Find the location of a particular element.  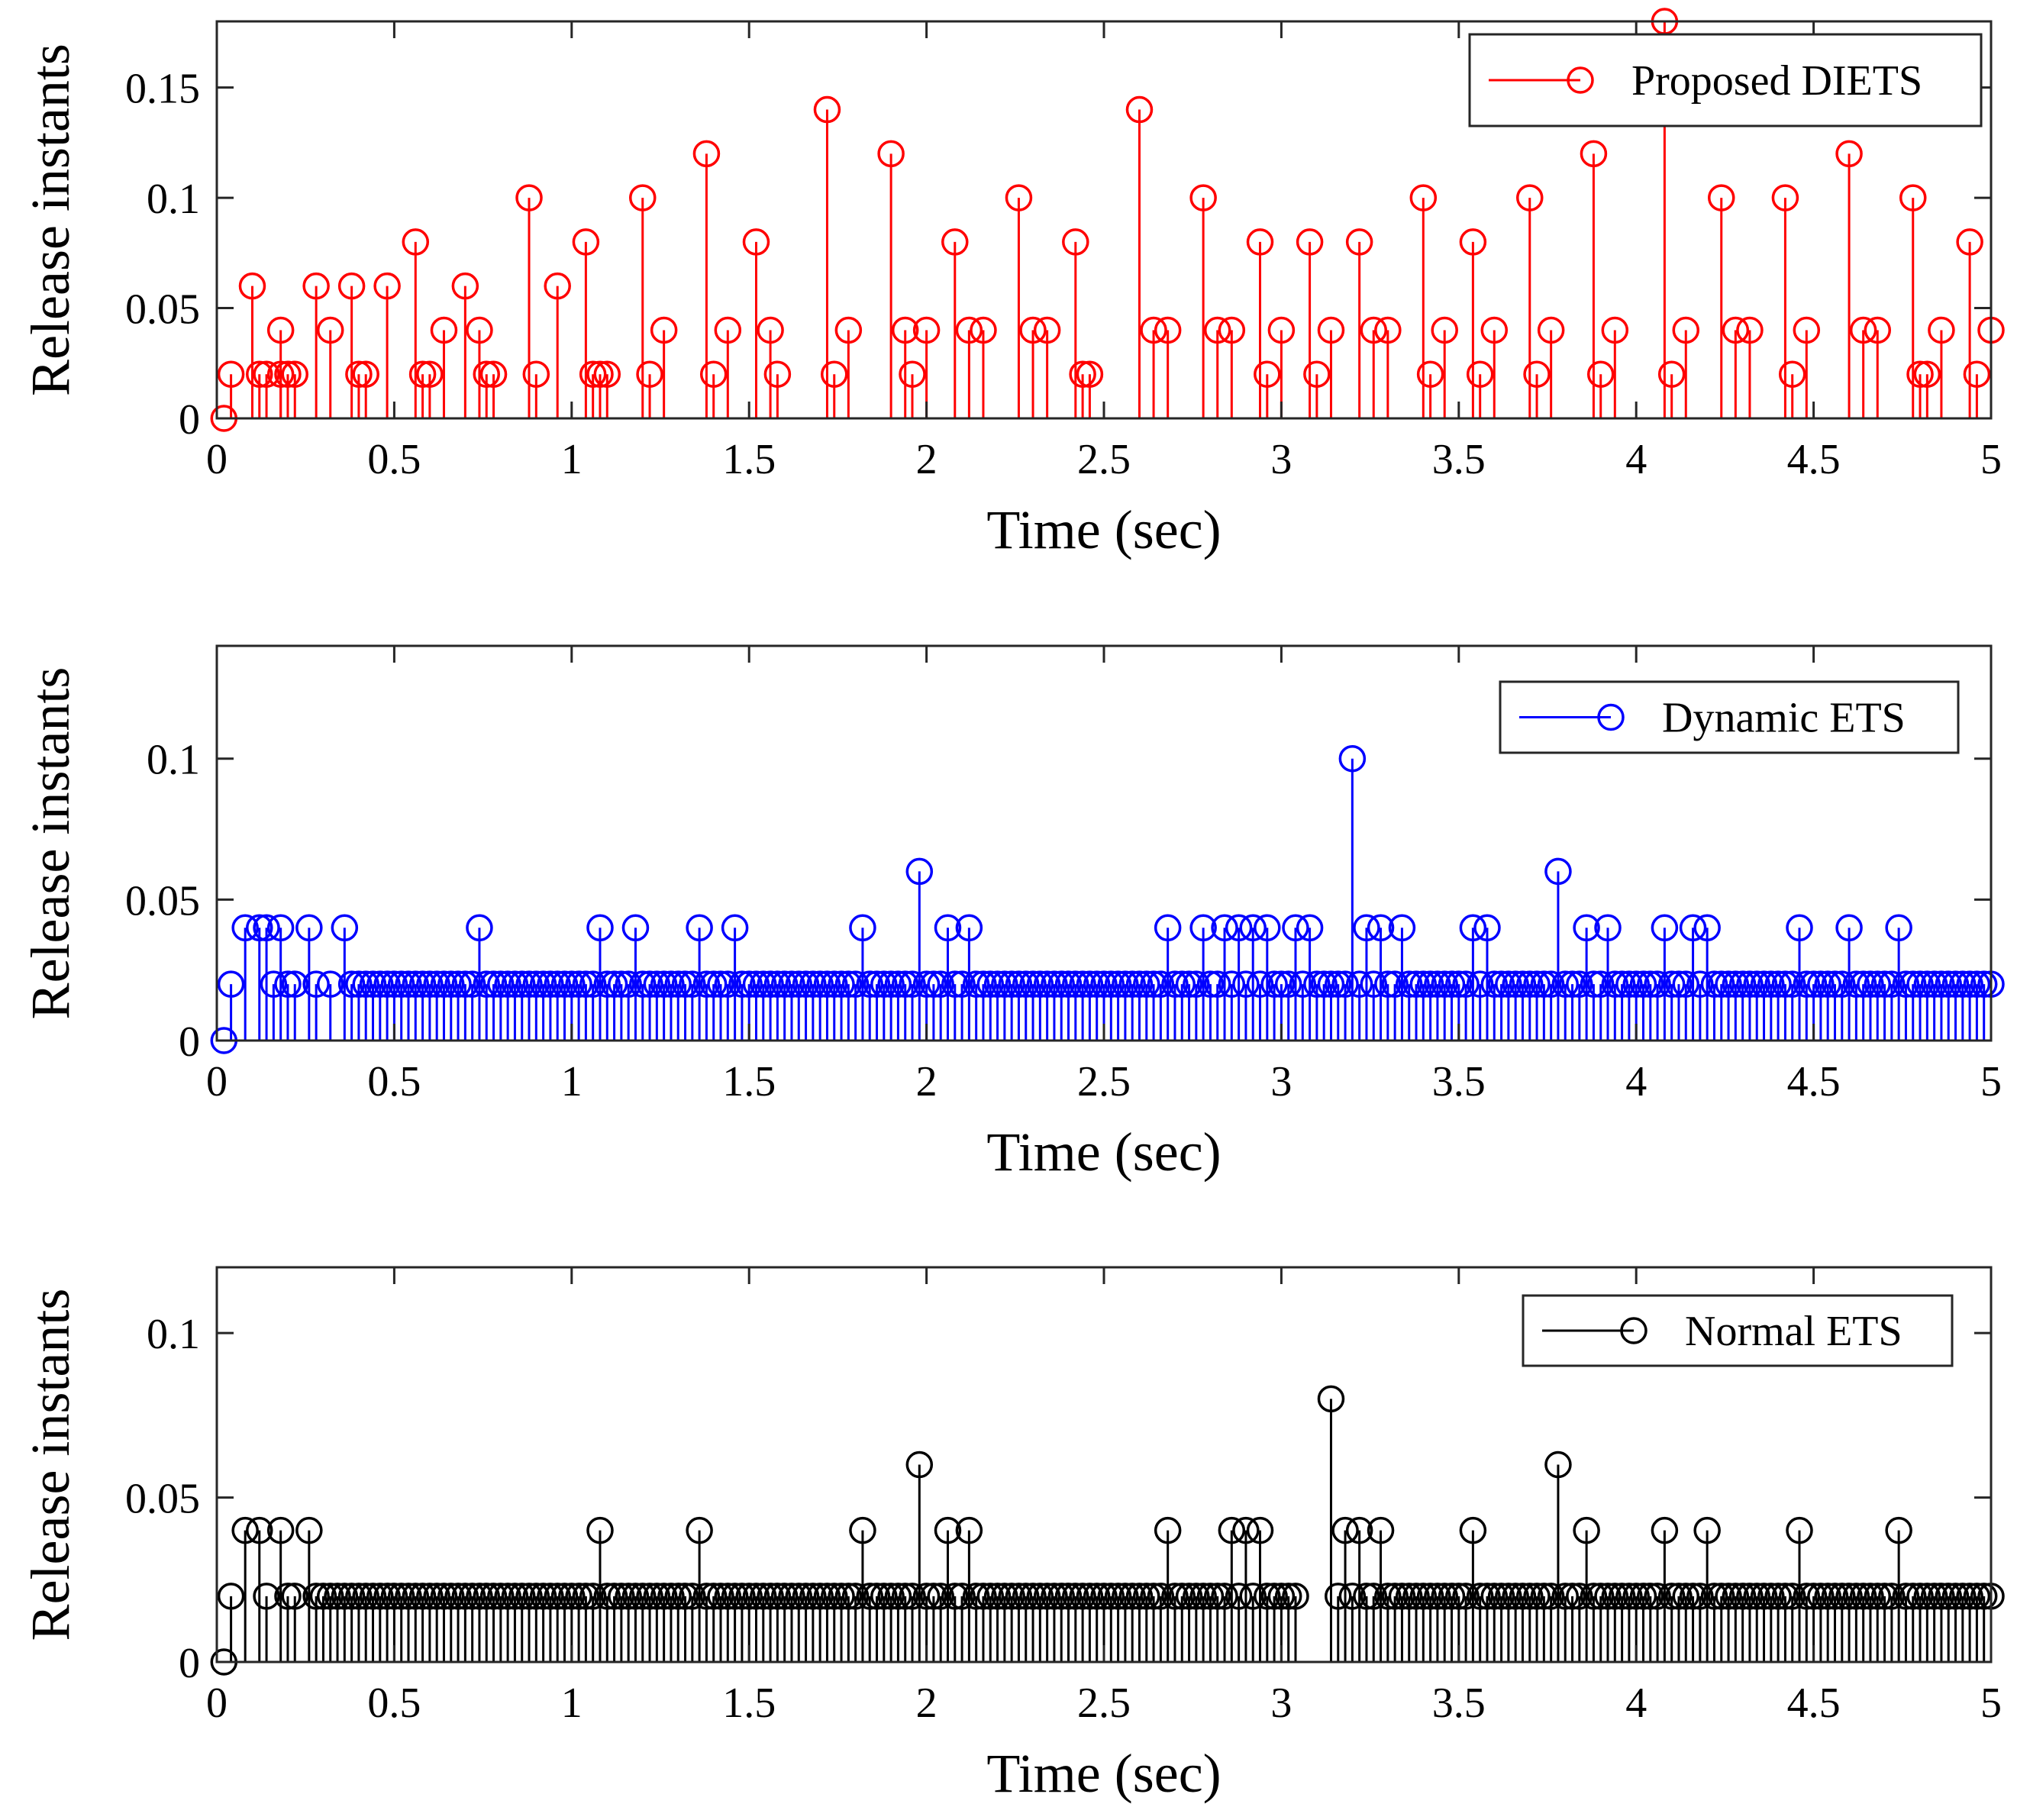

x-tick-label: 0 is located at coordinates (217, 460).